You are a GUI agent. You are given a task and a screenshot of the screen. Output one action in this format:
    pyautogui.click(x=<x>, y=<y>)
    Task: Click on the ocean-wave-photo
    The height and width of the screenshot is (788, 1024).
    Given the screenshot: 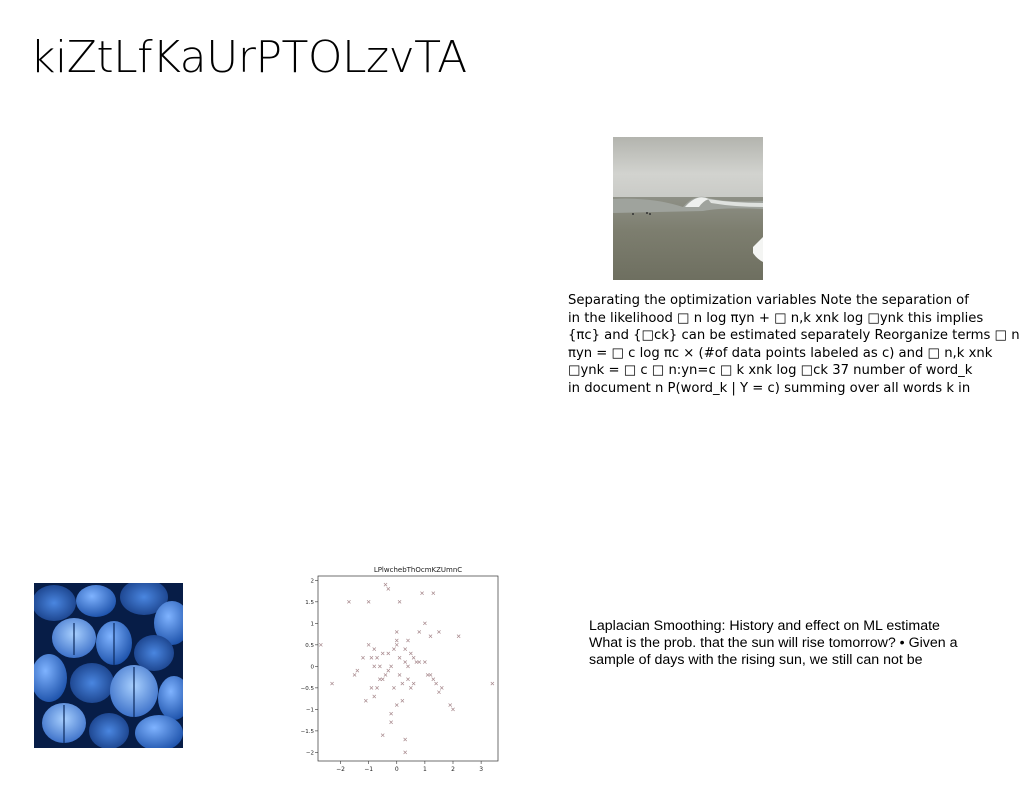 What is the action you would take?
    pyautogui.click(x=688, y=208)
    